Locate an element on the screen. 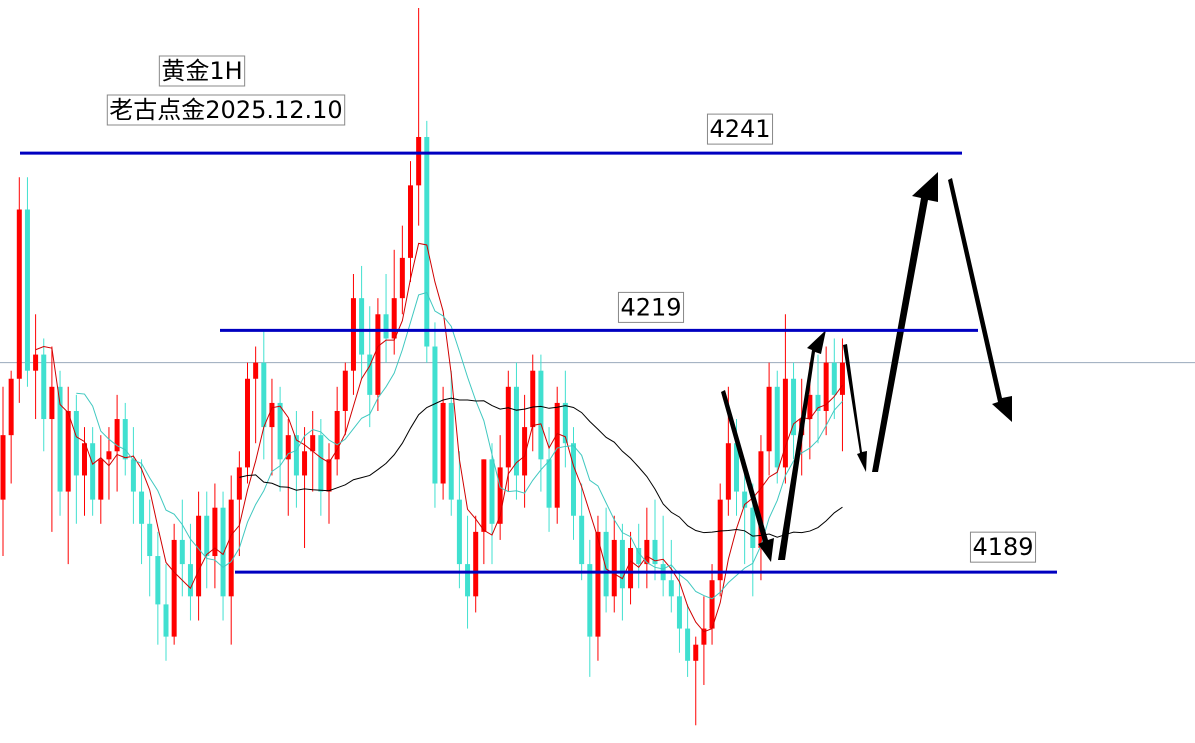 The width and height of the screenshot is (1195, 743). arrows is located at coordinates (866, 367).